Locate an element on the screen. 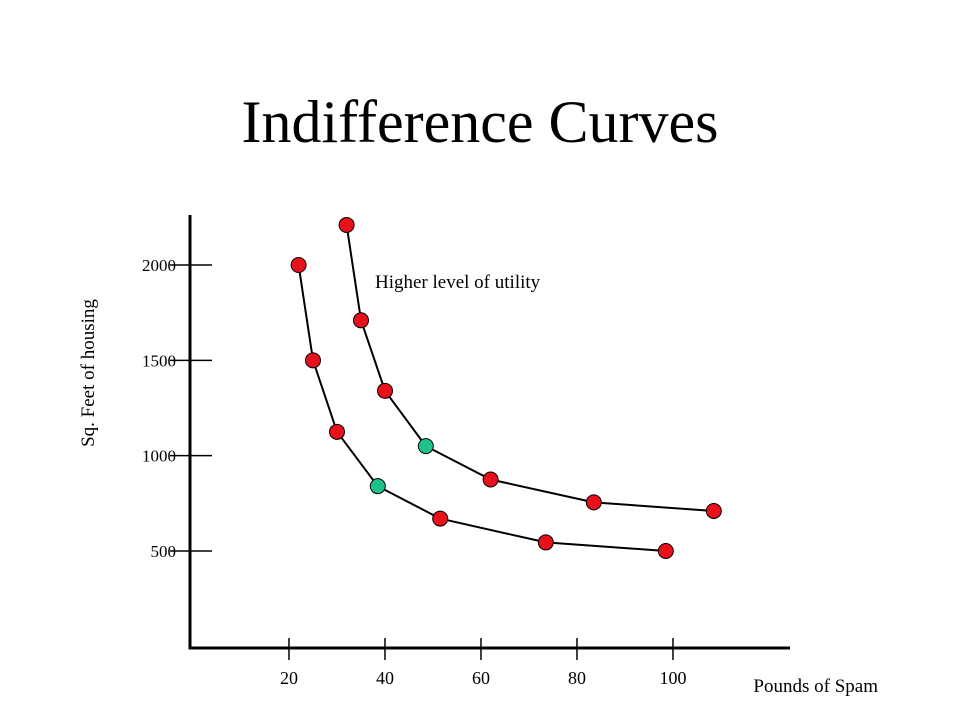  x-axis-label: Pounds of Spam is located at coordinates (815, 686).